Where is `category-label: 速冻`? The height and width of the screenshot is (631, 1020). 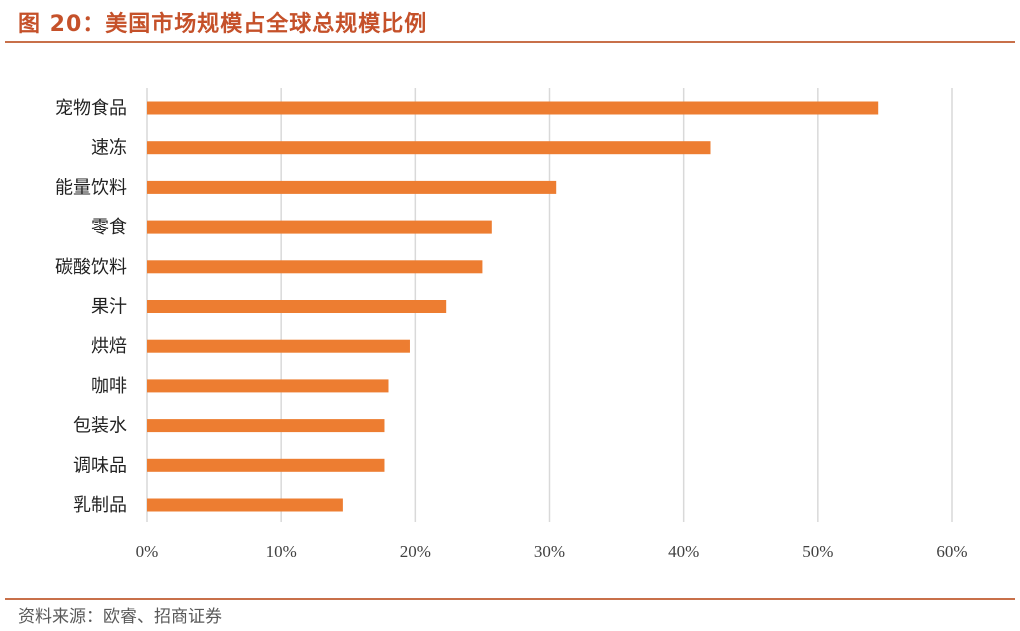 category-label: 速冻 is located at coordinates (109, 148).